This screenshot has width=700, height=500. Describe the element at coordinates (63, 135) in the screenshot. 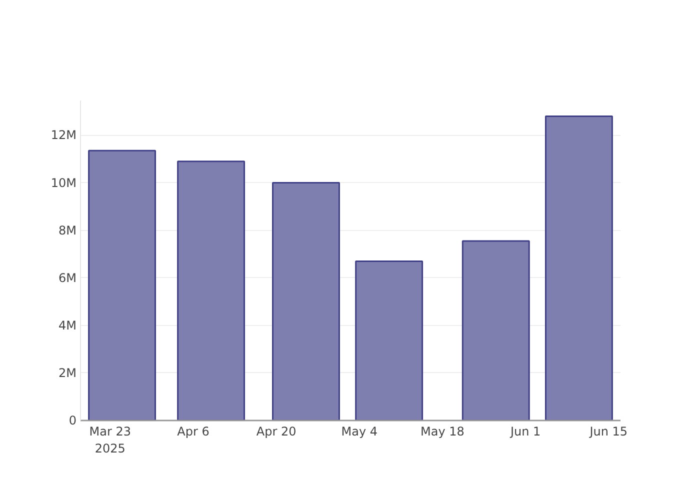

I see `y-tick-label: 12M` at that location.